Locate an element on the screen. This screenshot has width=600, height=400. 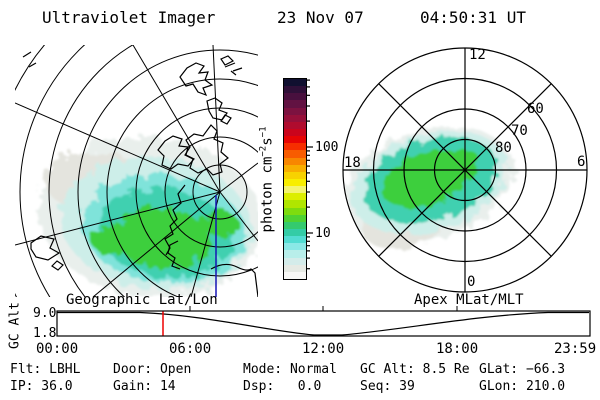
ytick-9: 9.0 is located at coordinates (45, 313).